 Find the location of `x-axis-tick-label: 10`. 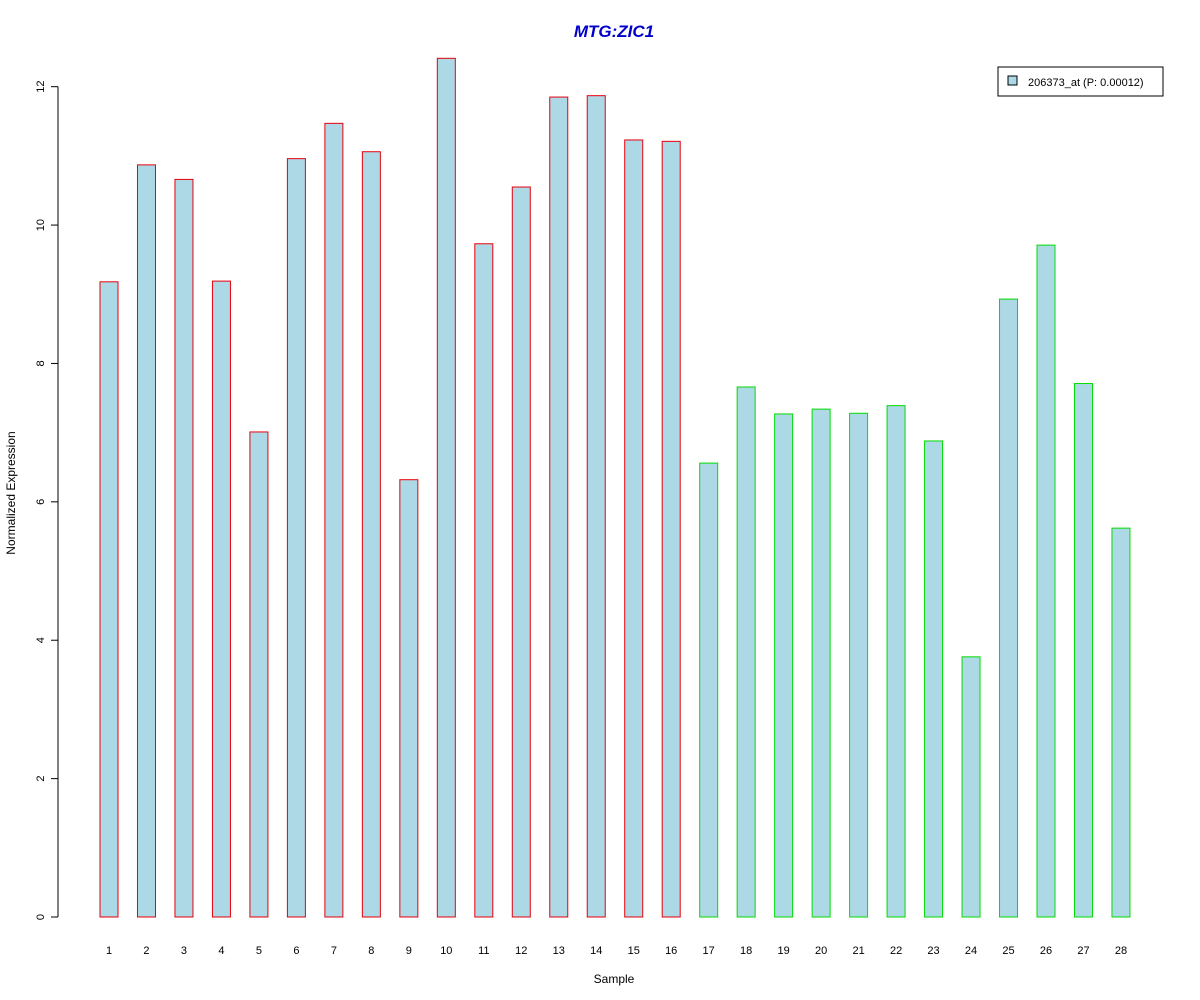

x-axis-tick-label: 10 is located at coordinates (446, 951).